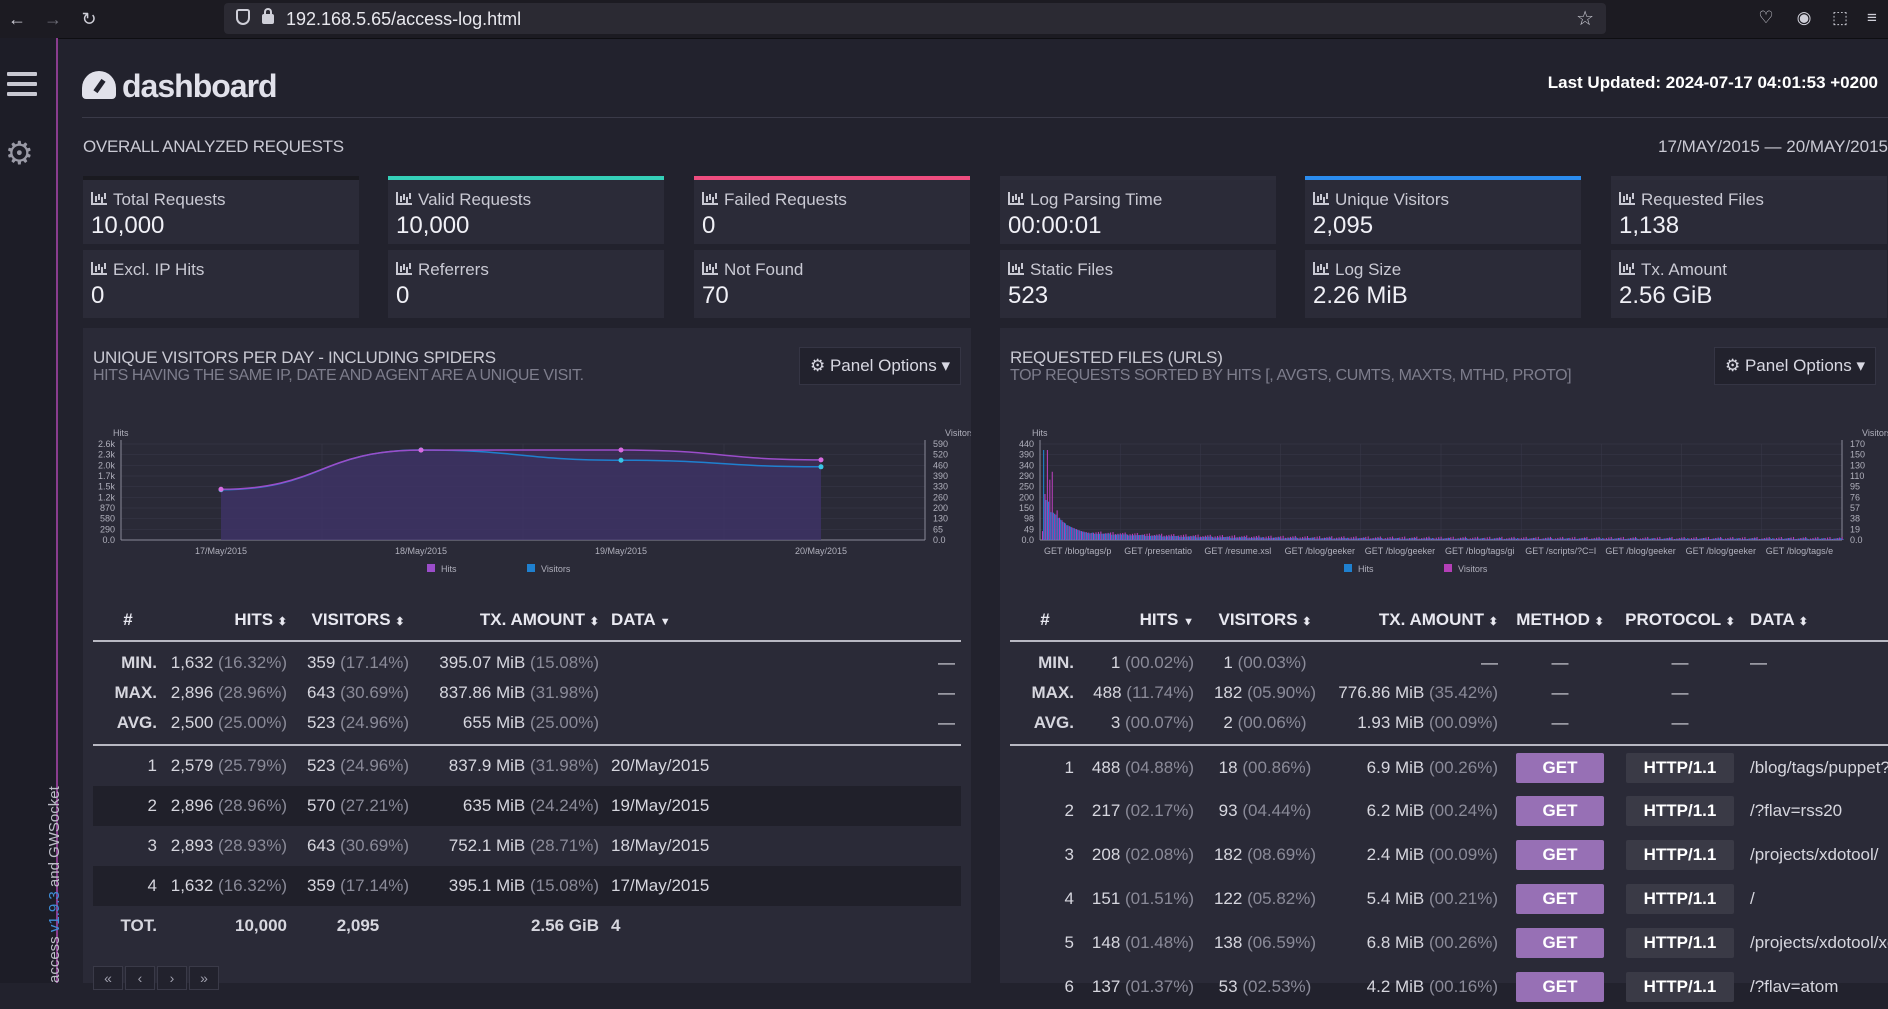 This screenshot has height=1009, width=1888. I want to click on gear-icon: ⚙, so click(19, 153).